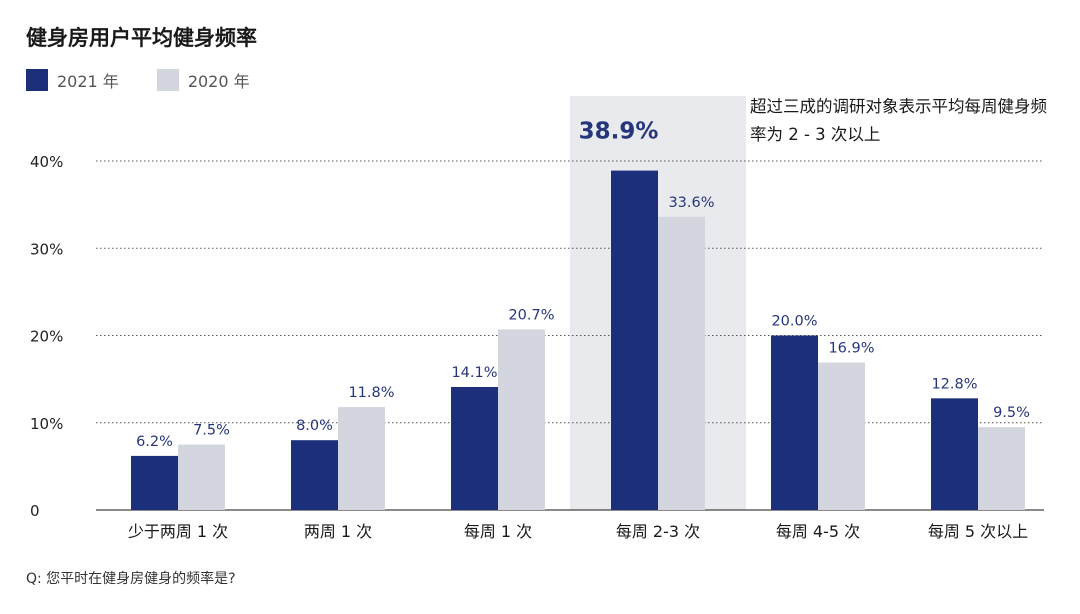  I want to click on y-tick-label: 30%, so click(46, 249).